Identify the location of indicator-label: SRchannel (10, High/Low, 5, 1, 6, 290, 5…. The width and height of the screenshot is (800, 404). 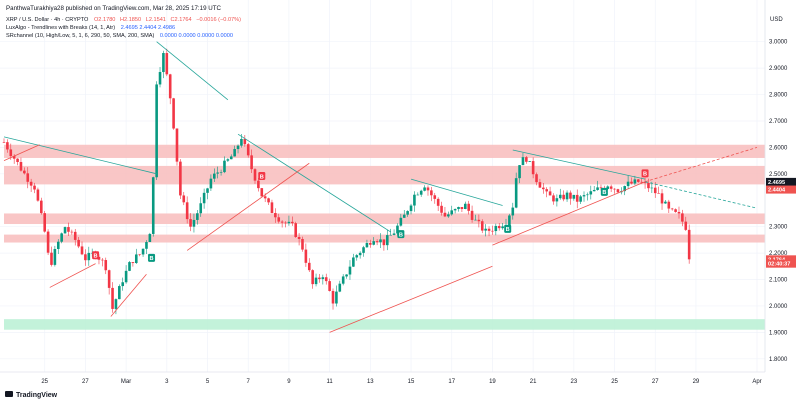
(80, 36).